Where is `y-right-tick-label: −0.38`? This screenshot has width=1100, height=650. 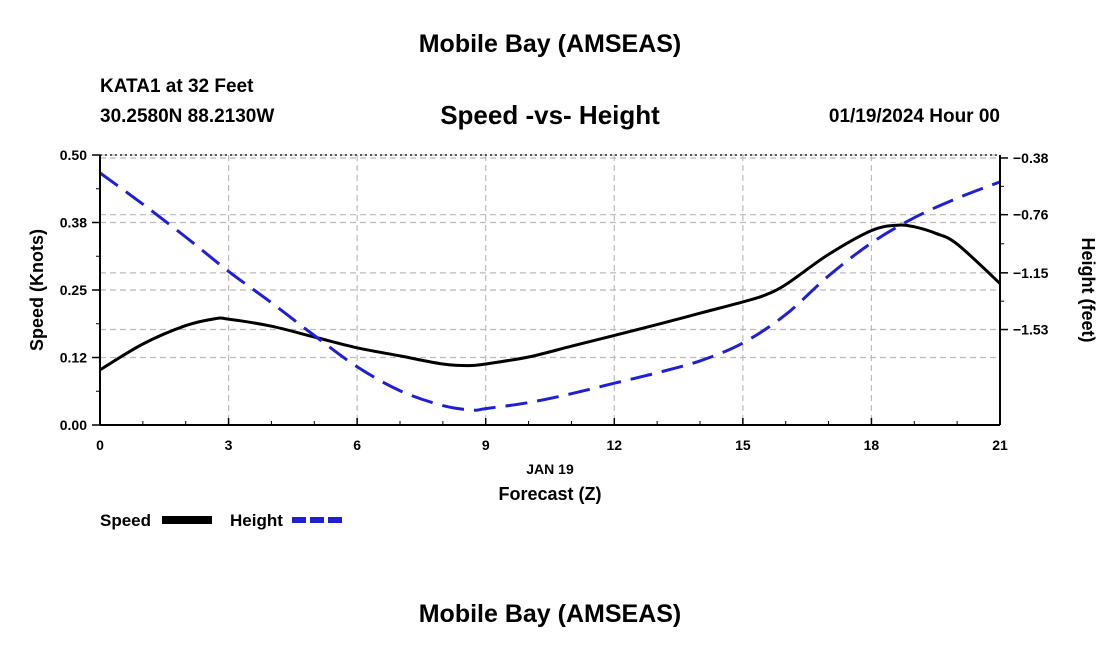 y-right-tick-label: −0.38 is located at coordinates (1031, 158).